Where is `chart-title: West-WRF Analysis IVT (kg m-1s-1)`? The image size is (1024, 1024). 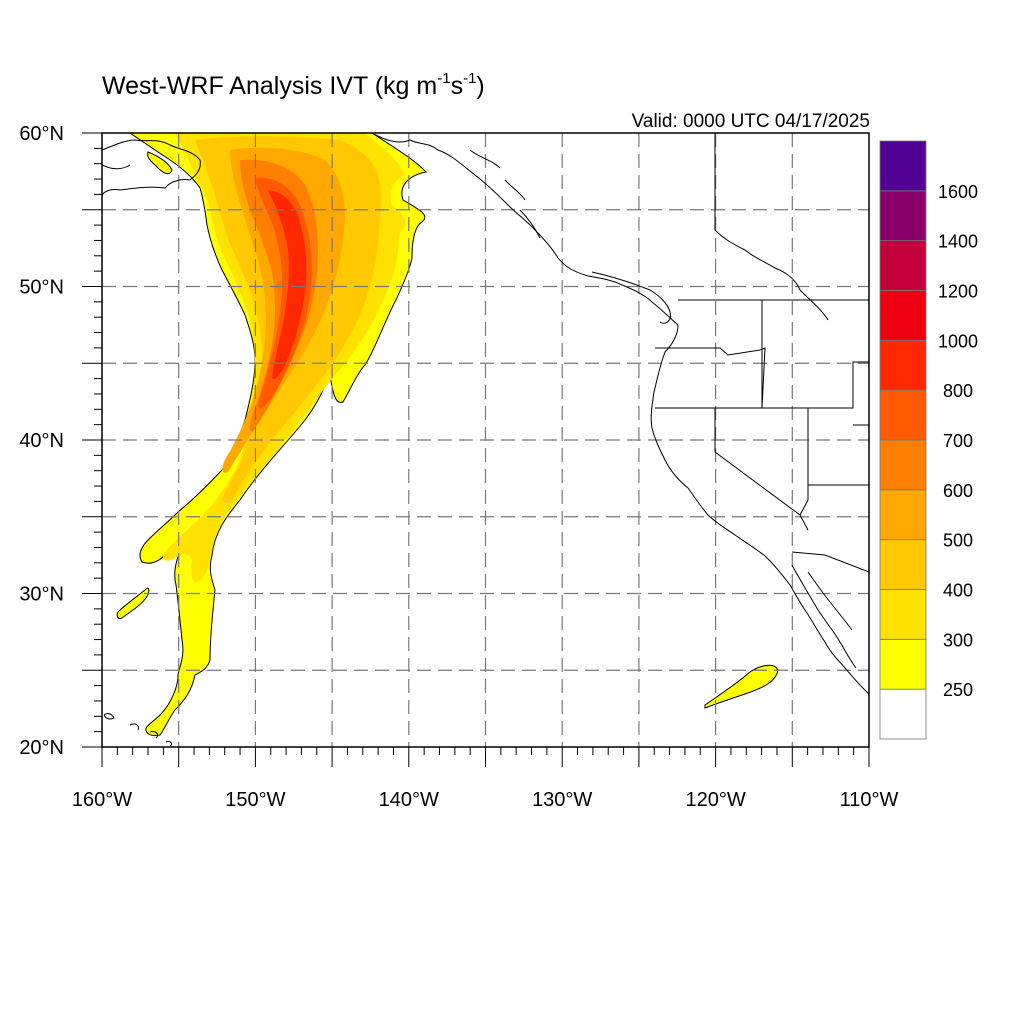 chart-title: West-WRF Analysis IVT (kg m-1s-1) is located at coordinates (293, 85).